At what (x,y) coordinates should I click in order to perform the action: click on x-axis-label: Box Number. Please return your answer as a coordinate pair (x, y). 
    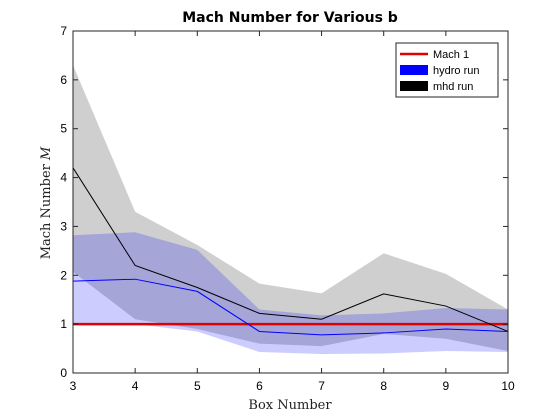
    Looking at the image, I should click on (290, 405).